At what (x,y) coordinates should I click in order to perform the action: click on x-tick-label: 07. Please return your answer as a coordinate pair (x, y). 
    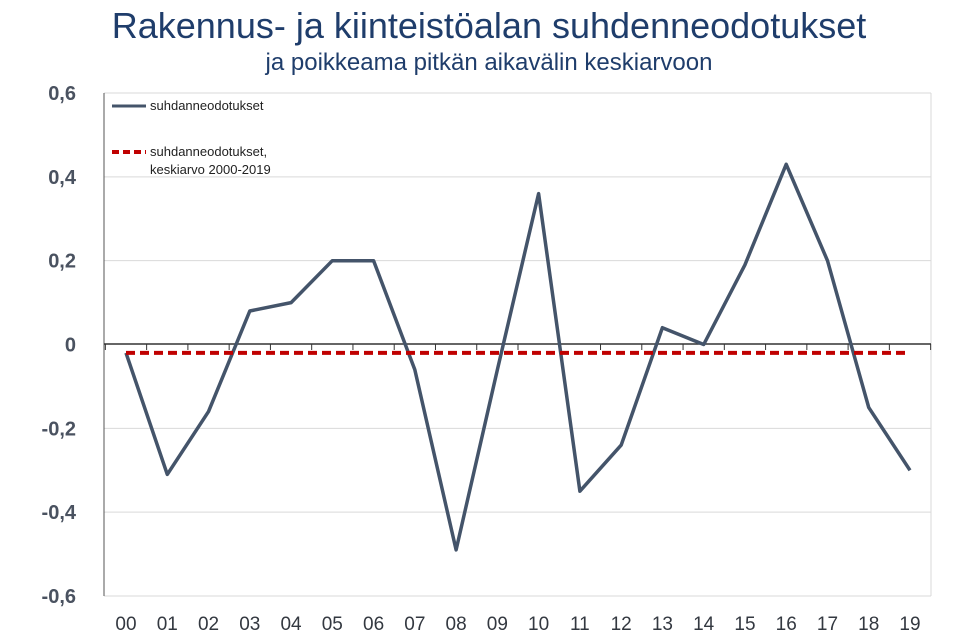
    Looking at the image, I should click on (414, 624).